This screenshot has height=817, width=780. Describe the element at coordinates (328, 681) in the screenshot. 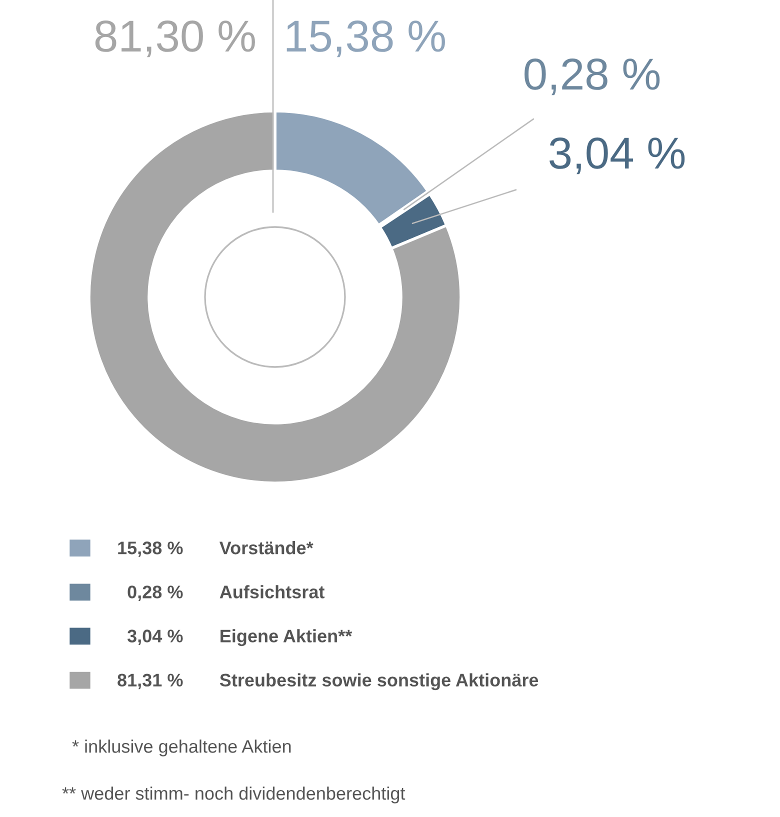

I see `text: 81,31 % Streubesitz sowie sonstige Aktionäre` at that location.